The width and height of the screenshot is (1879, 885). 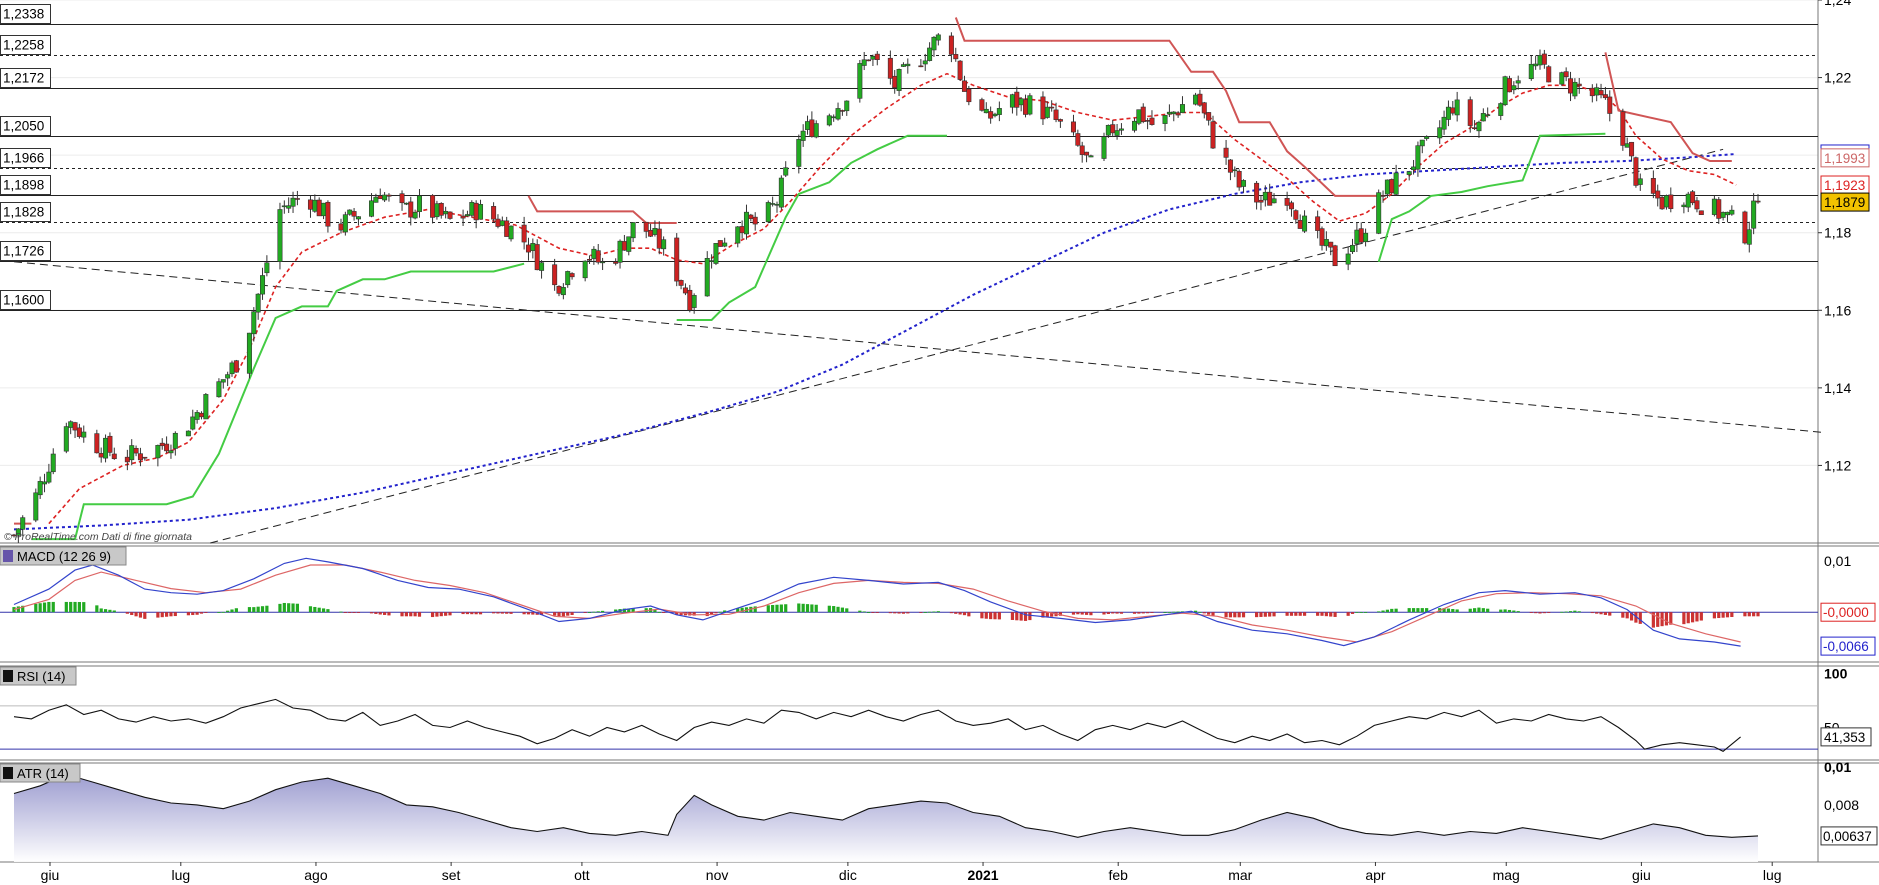 I want to click on level-label: 1,1898, so click(x=23, y=185).